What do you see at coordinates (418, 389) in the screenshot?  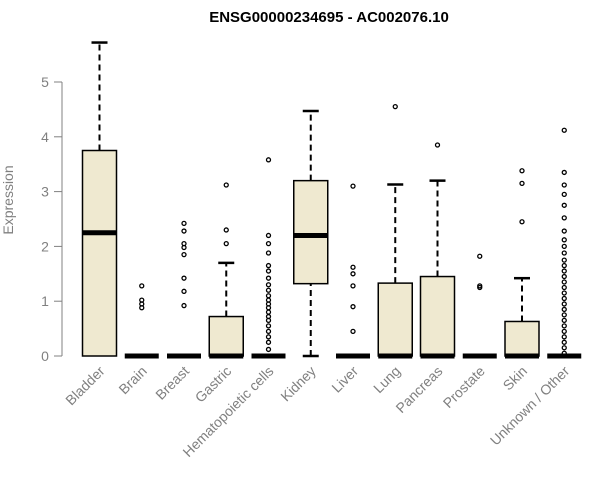 I see `x-tick-label: Pancreas` at bounding box center [418, 389].